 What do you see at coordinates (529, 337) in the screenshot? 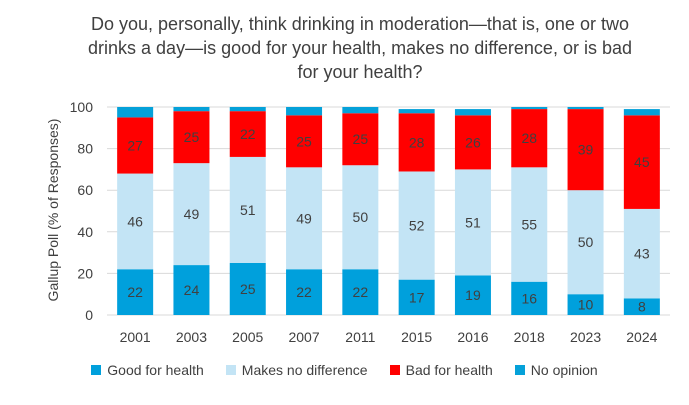
I see `x-tick-label: 2018` at bounding box center [529, 337].